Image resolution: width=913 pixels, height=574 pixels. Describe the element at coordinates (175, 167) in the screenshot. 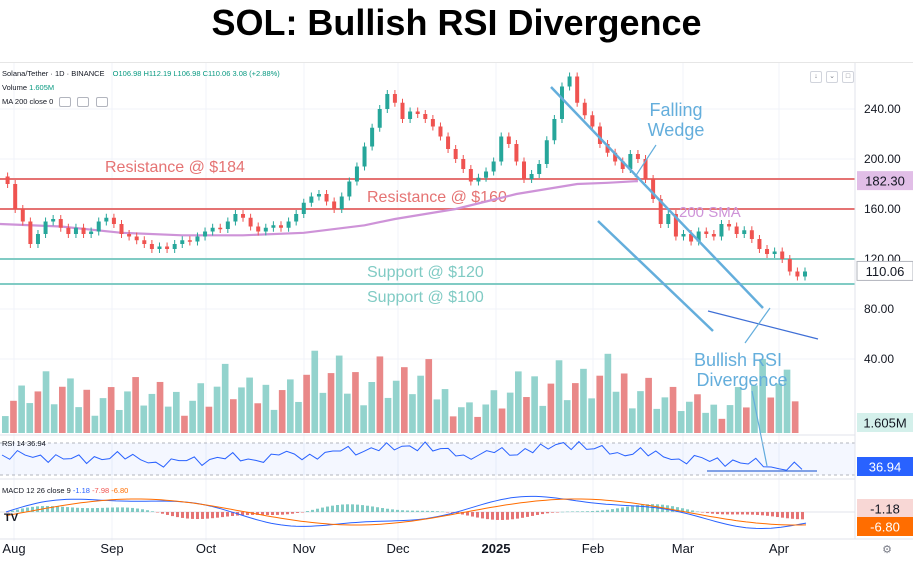

I see `level-label: Resistance @ $184` at that location.